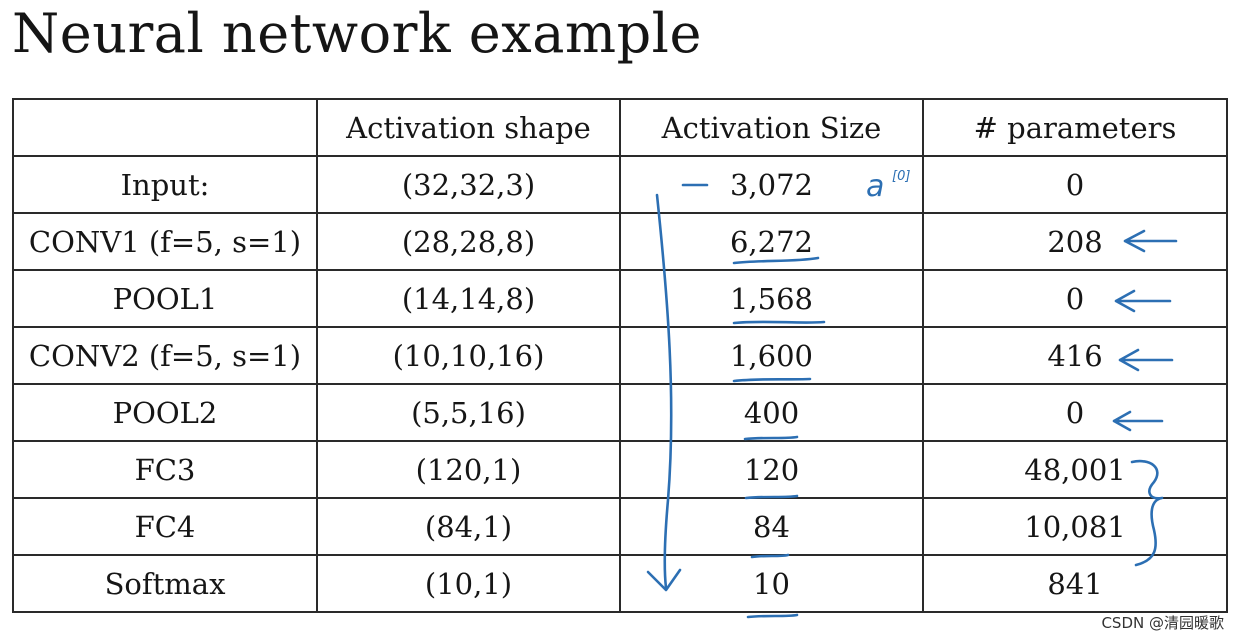 Image resolution: width=1238 pixels, height=639 pixels. What do you see at coordinates (771, 127) in the screenshot?
I see `header-cell-activation-size: Activation Size` at bounding box center [771, 127].